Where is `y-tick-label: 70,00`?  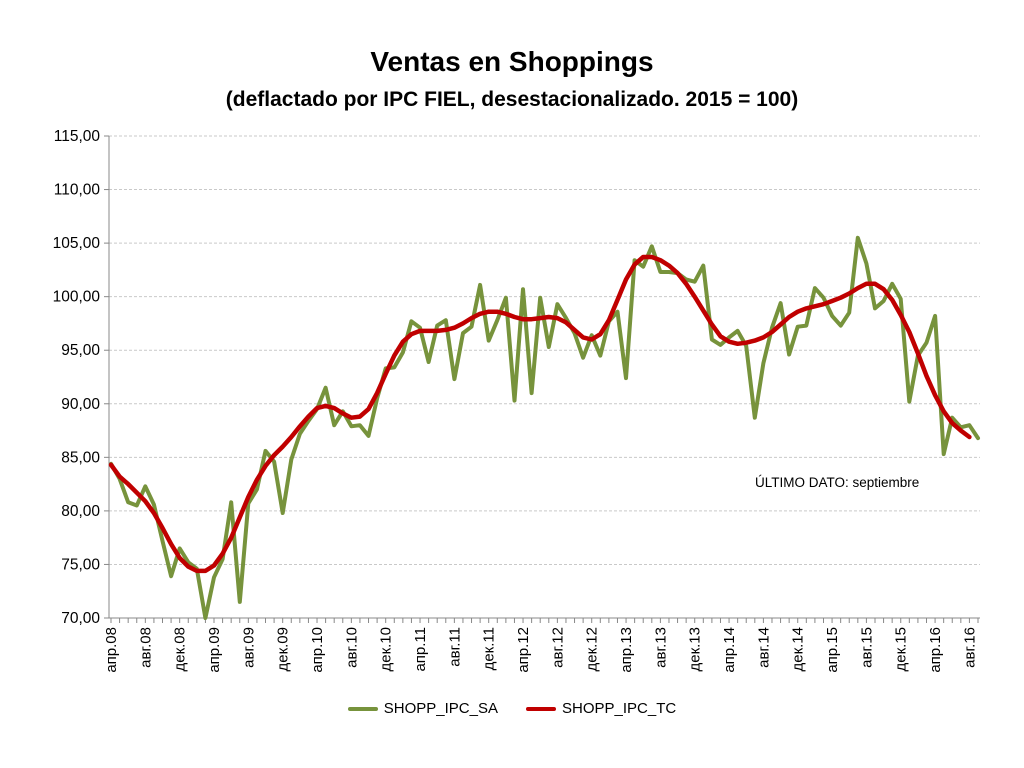 y-tick-label: 70,00 is located at coordinates (80, 618).